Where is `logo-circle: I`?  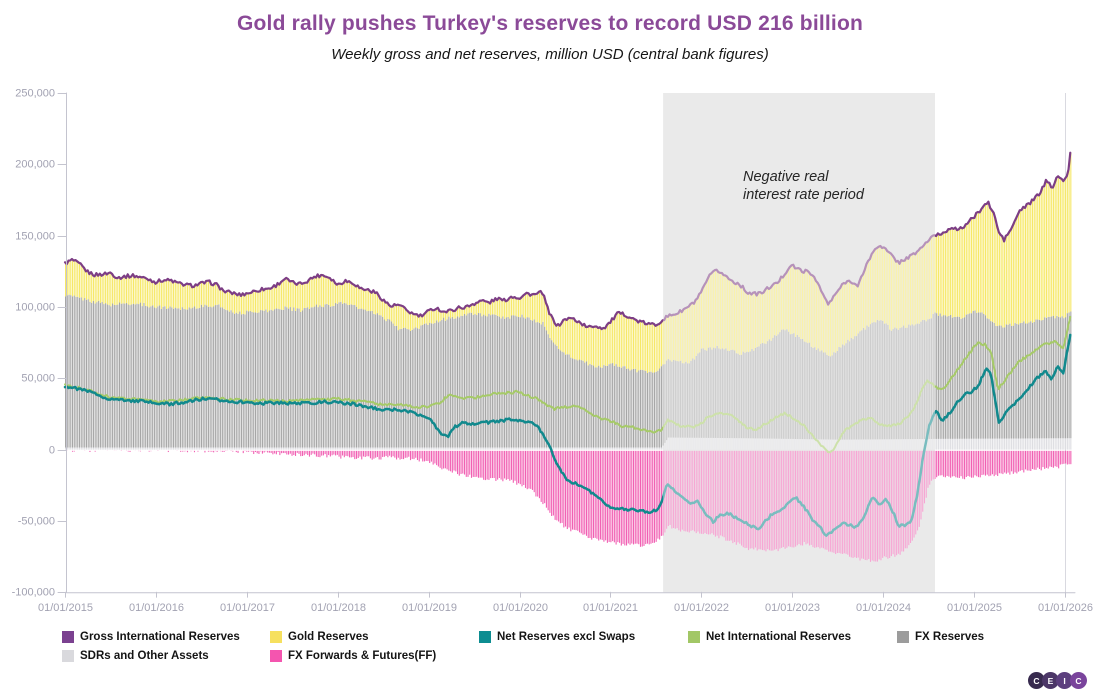
logo-circle: I is located at coordinates (1064, 680).